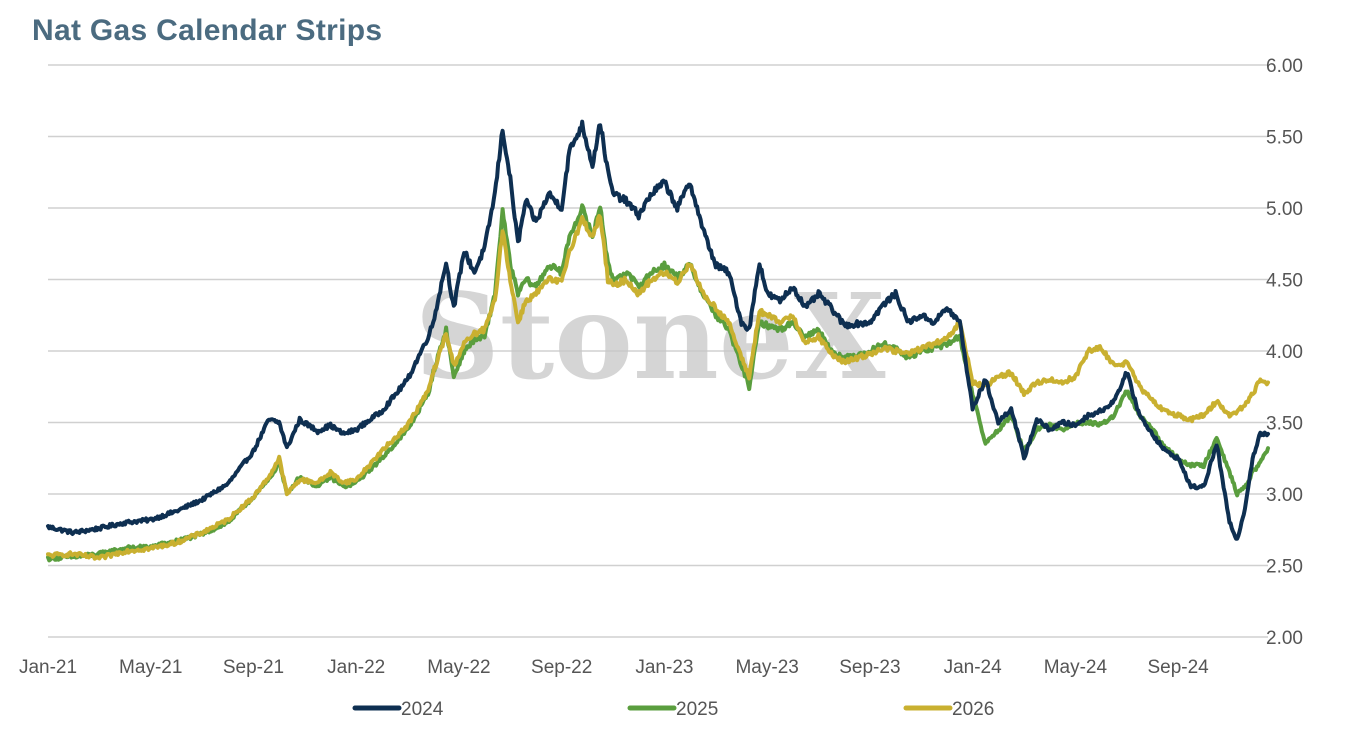 This screenshot has width=1347, height=730. What do you see at coordinates (1284, 209) in the screenshot?
I see `y-tick-label: 5.00` at bounding box center [1284, 209].